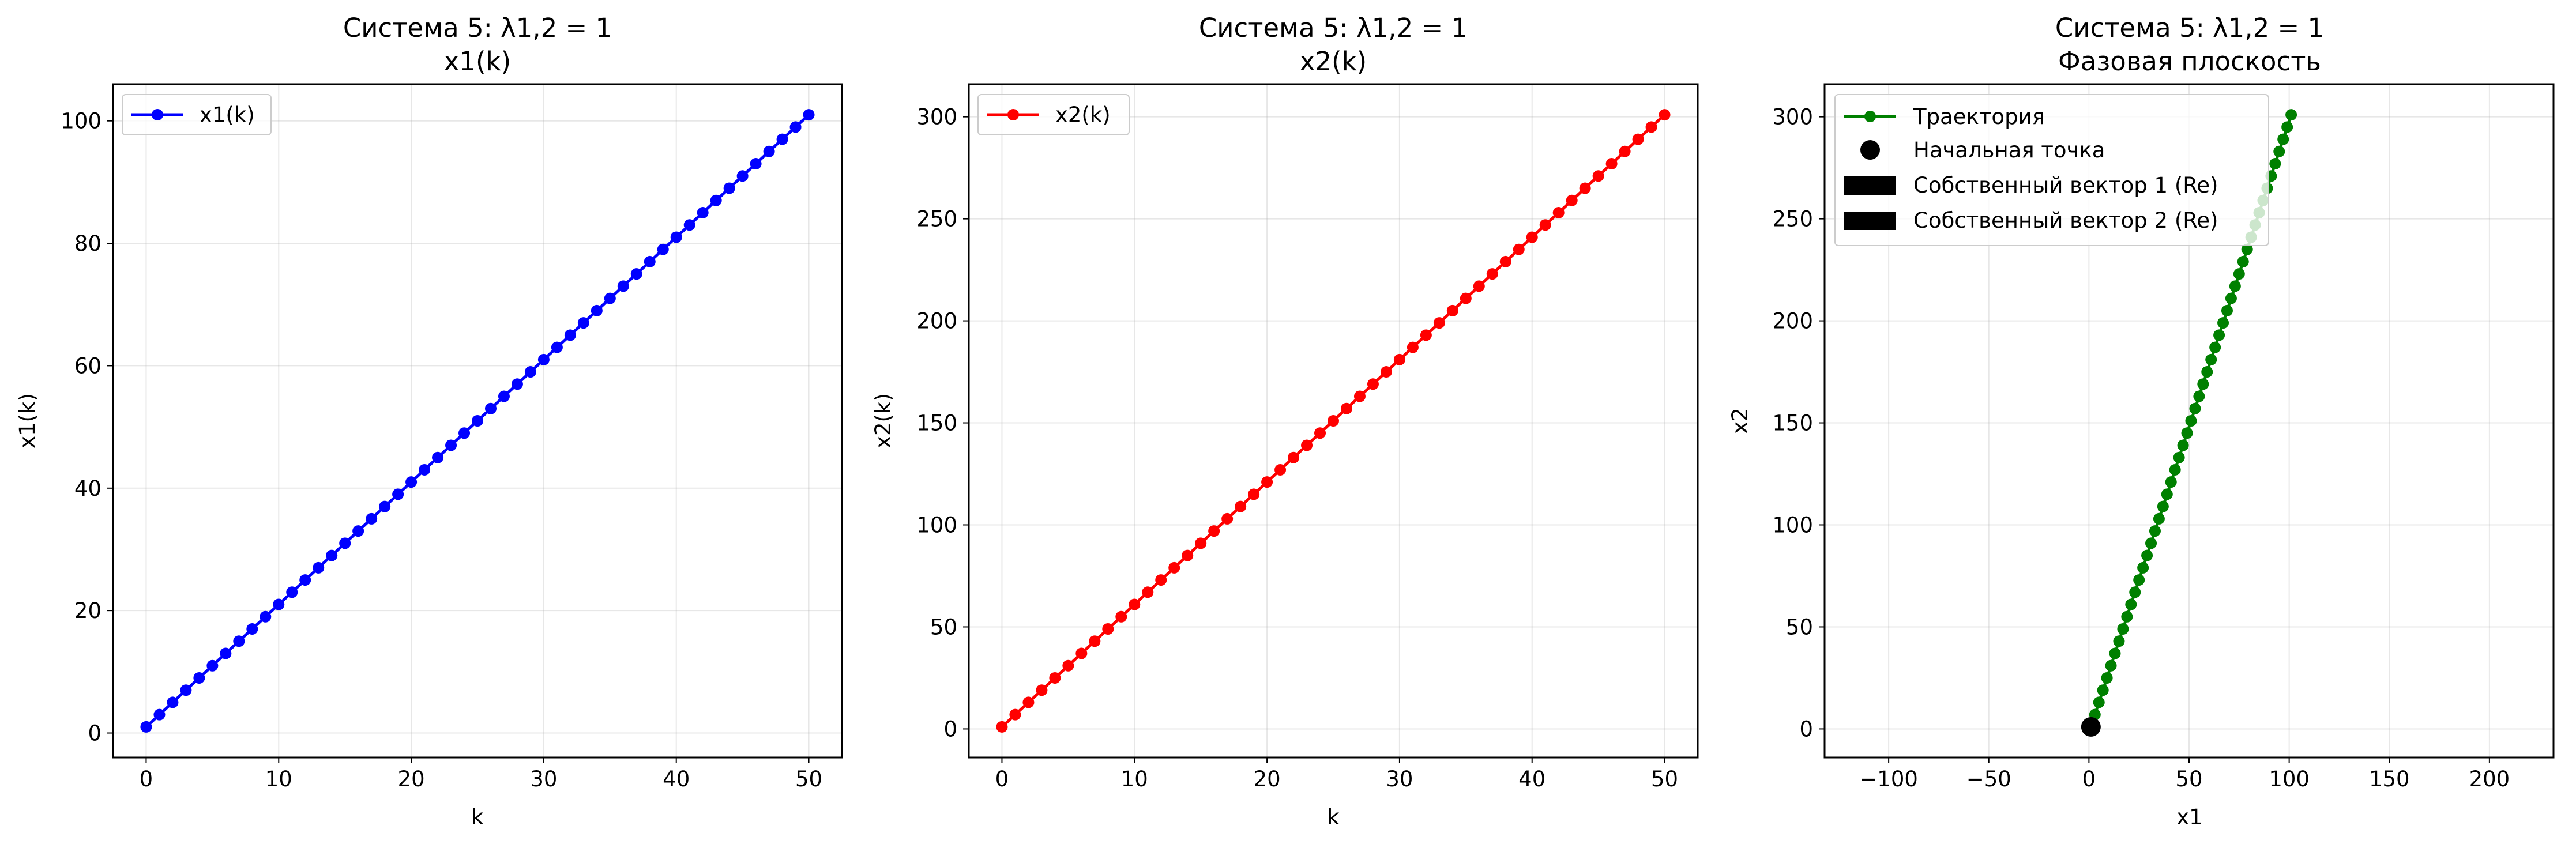  Describe the element at coordinates (1888, 780) in the screenshot. I see `x-tick-label: −100` at that location.